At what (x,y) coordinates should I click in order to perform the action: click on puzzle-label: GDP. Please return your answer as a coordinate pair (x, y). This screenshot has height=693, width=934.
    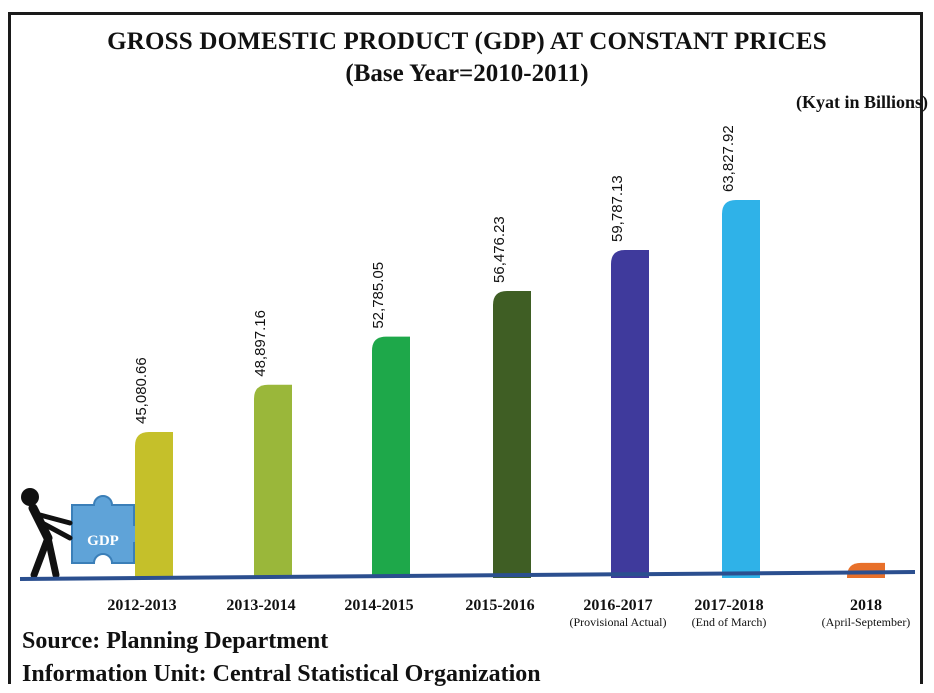
    Looking at the image, I should click on (103, 541).